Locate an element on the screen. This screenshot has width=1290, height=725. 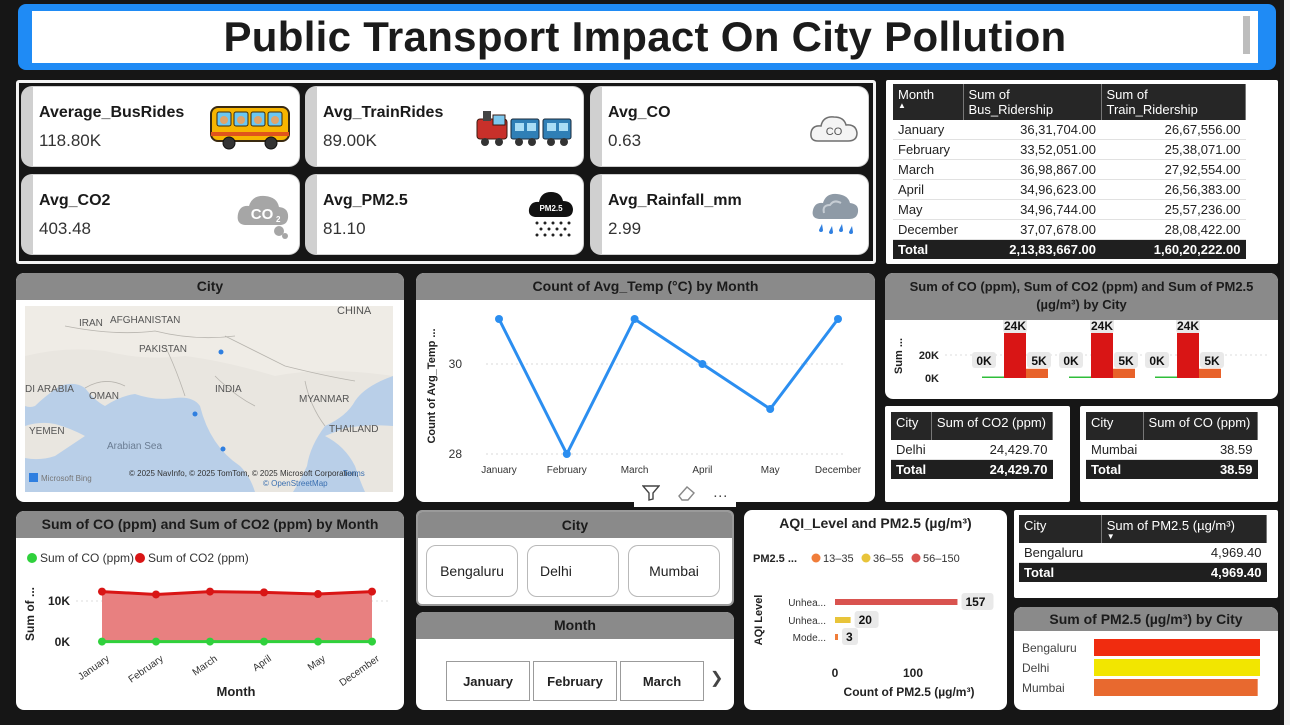
kpi-value: 118.80K is located at coordinates (70, 140).